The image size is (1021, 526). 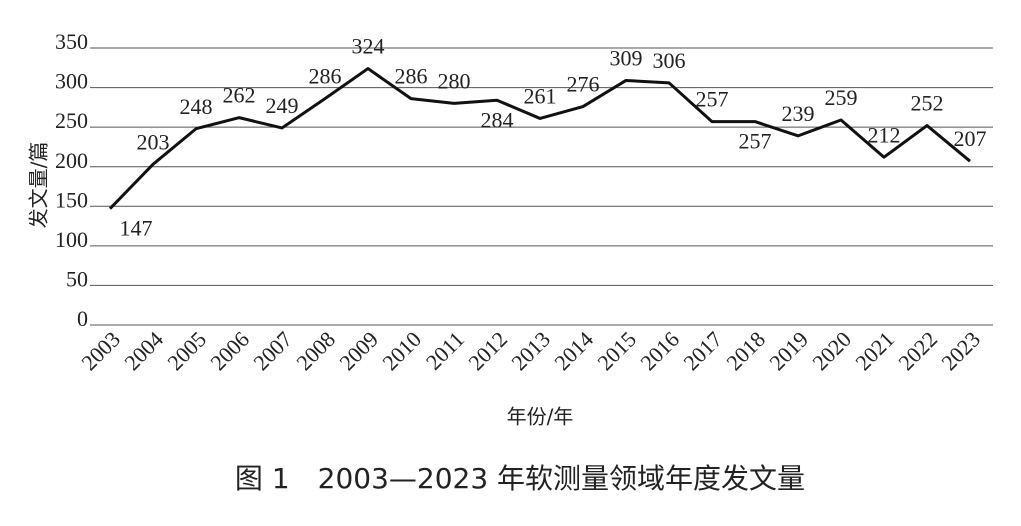 I want to click on y-tick-label: 0, so click(x=82, y=318).